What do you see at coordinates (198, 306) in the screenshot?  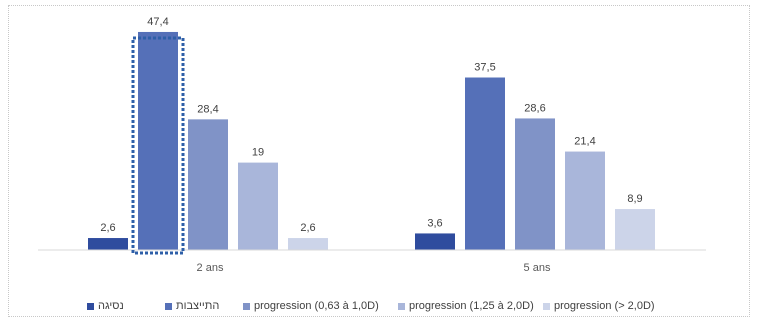 I see `legend-label-2: התייצבות` at bounding box center [198, 306].